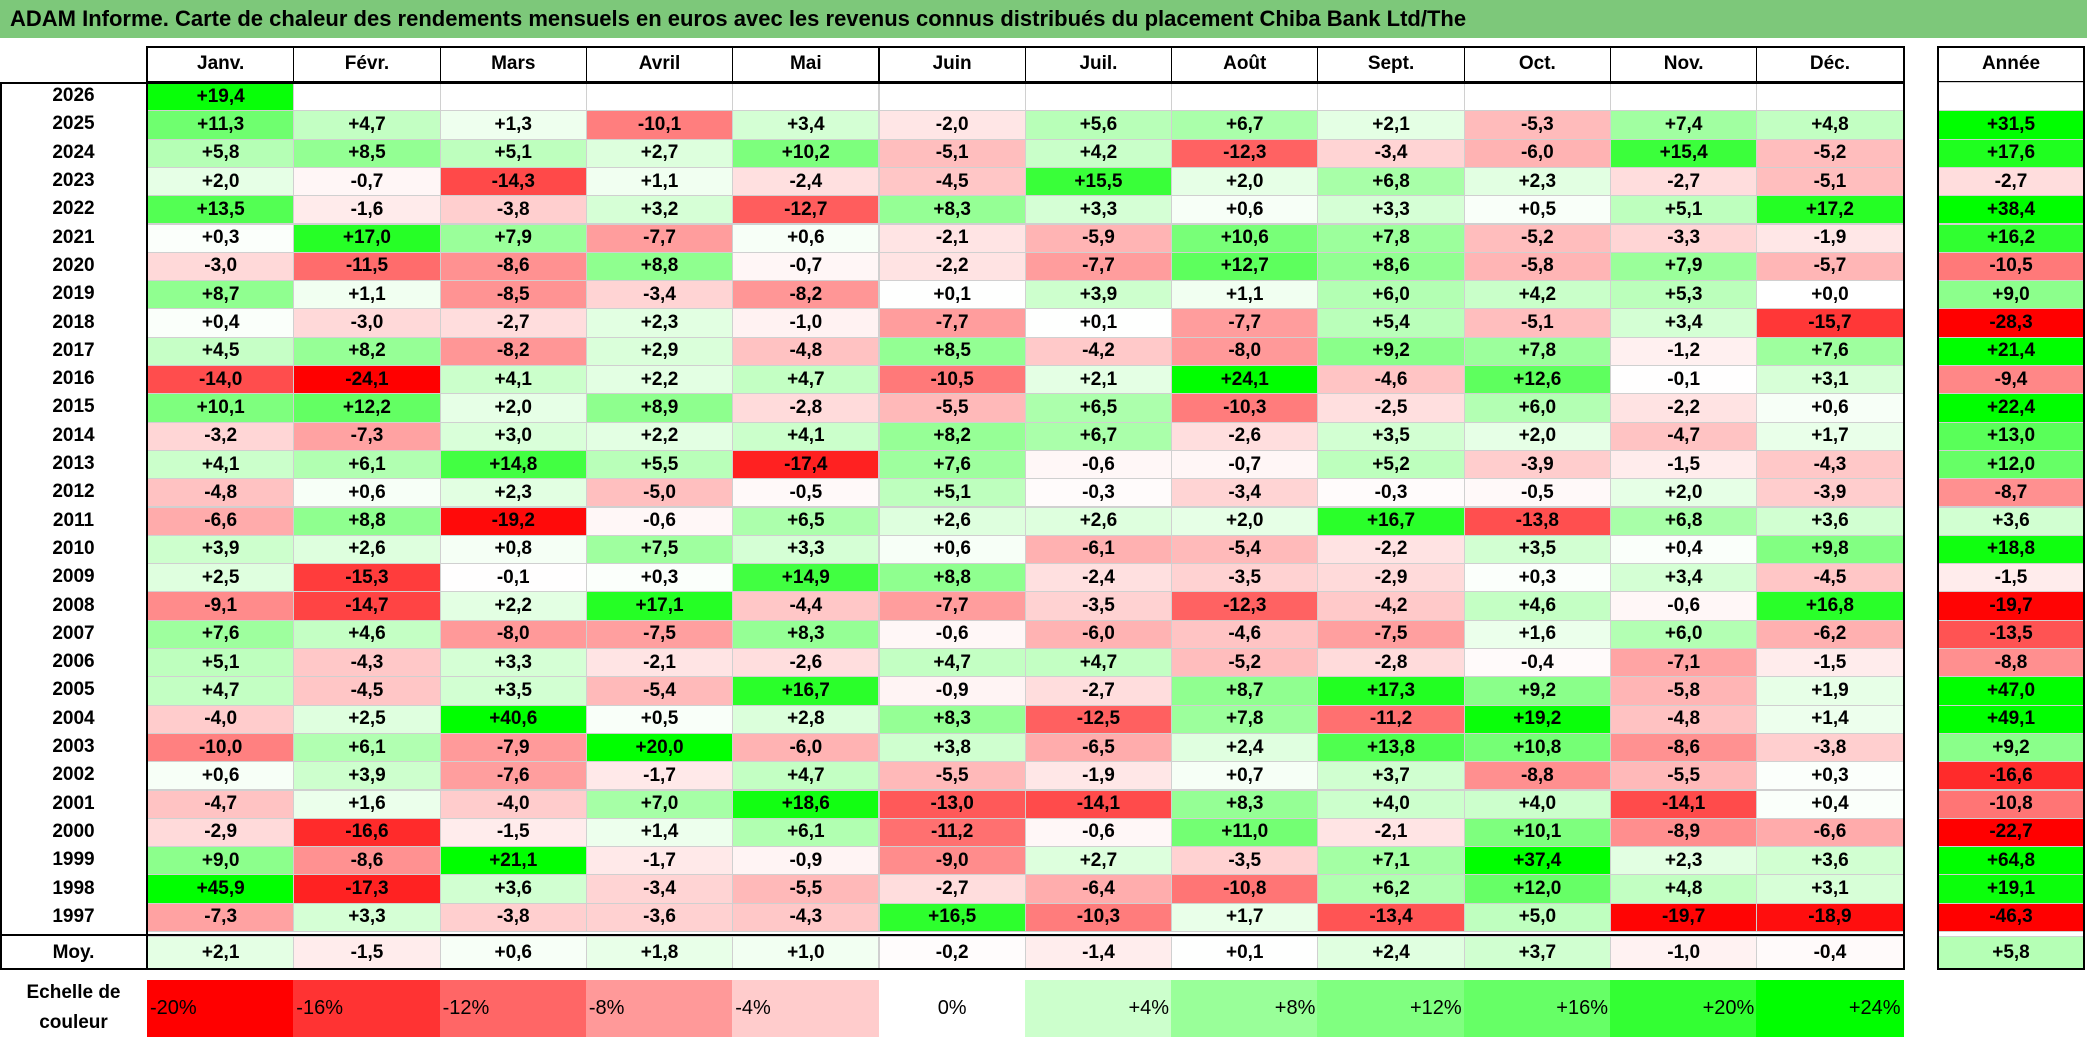 The height and width of the screenshot is (1038, 2087). Describe the element at coordinates (1537, 64) in the screenshot. I see `month-header: Oct.` at that location.